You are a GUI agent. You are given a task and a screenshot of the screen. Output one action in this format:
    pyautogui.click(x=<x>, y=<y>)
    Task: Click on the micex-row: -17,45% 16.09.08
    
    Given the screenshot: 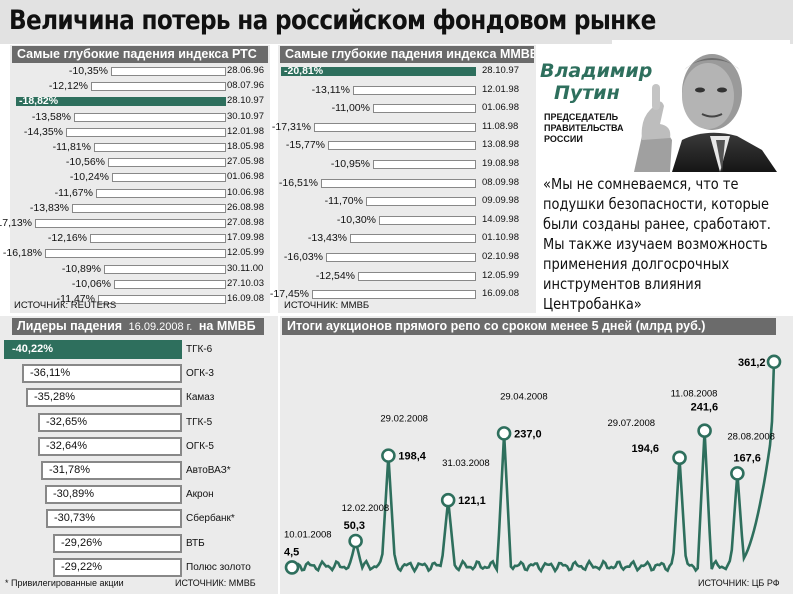 What is the action you would take?
    pyautogui.click(x=403, y=294)
    